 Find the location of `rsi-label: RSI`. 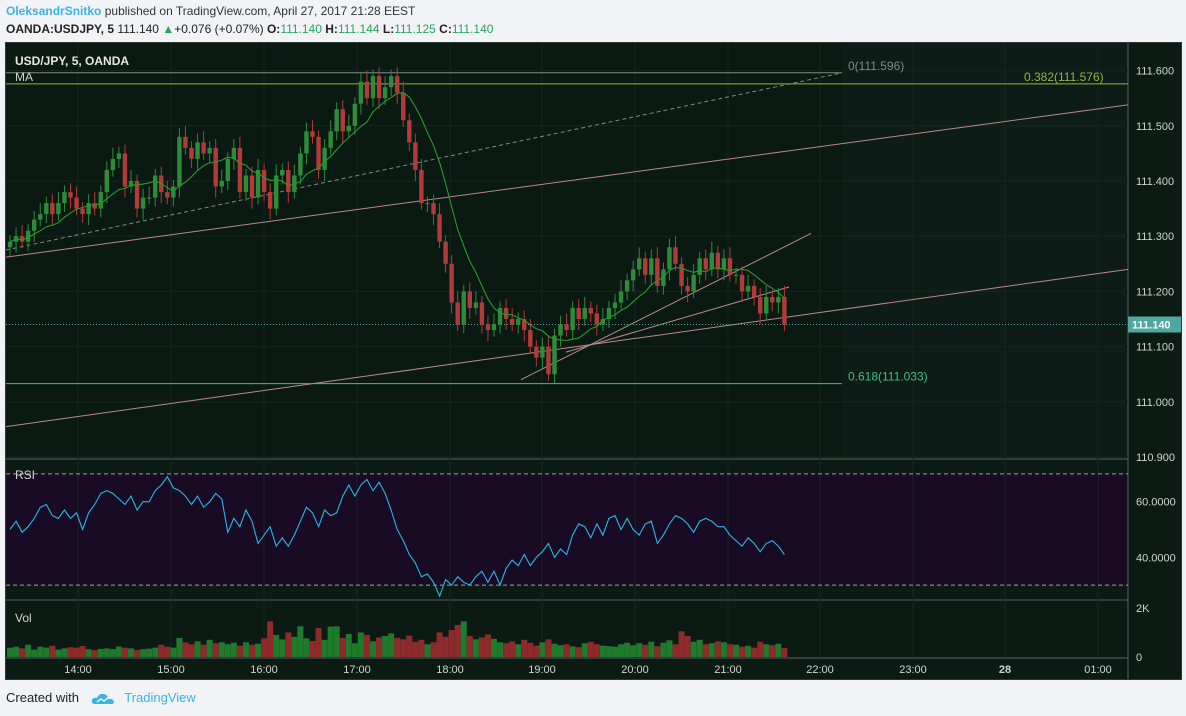

rsi-label: RSI is located at coordinates (25, 475).